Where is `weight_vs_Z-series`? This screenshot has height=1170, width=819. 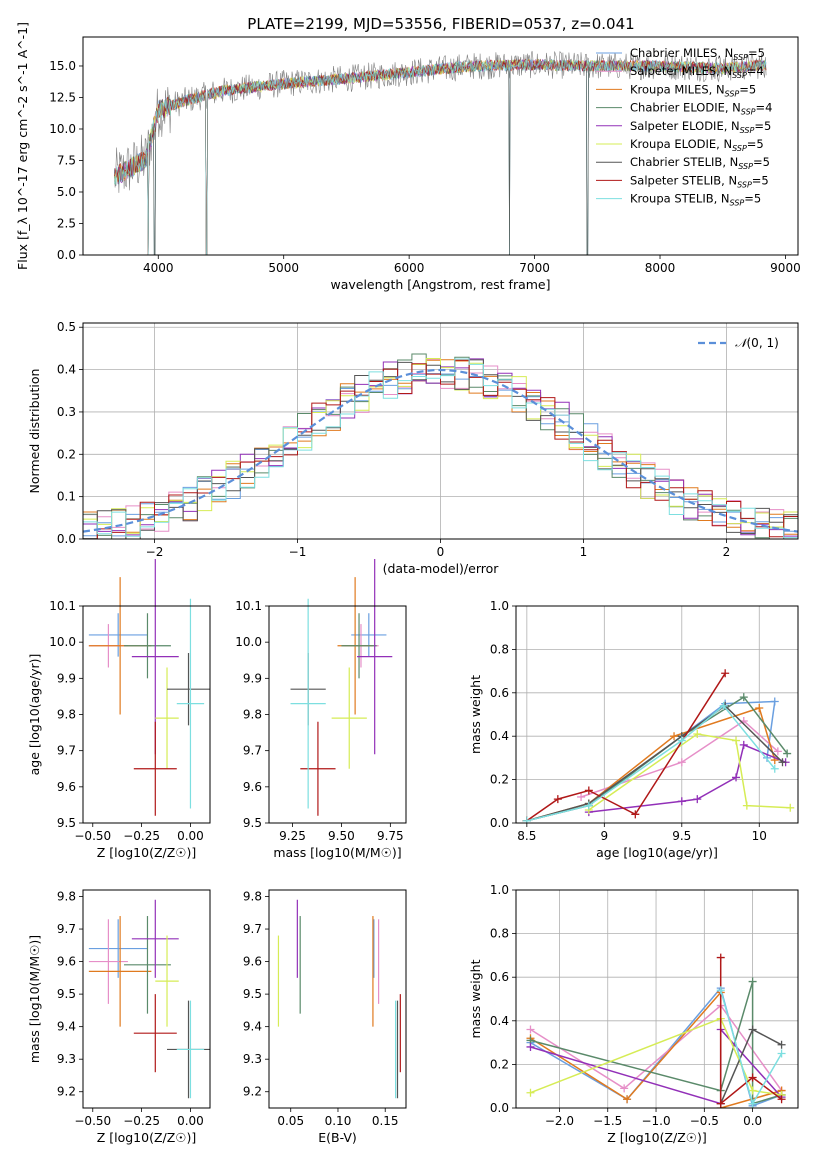
weight_vs_Z-series is located at coordinates (656, 1030).